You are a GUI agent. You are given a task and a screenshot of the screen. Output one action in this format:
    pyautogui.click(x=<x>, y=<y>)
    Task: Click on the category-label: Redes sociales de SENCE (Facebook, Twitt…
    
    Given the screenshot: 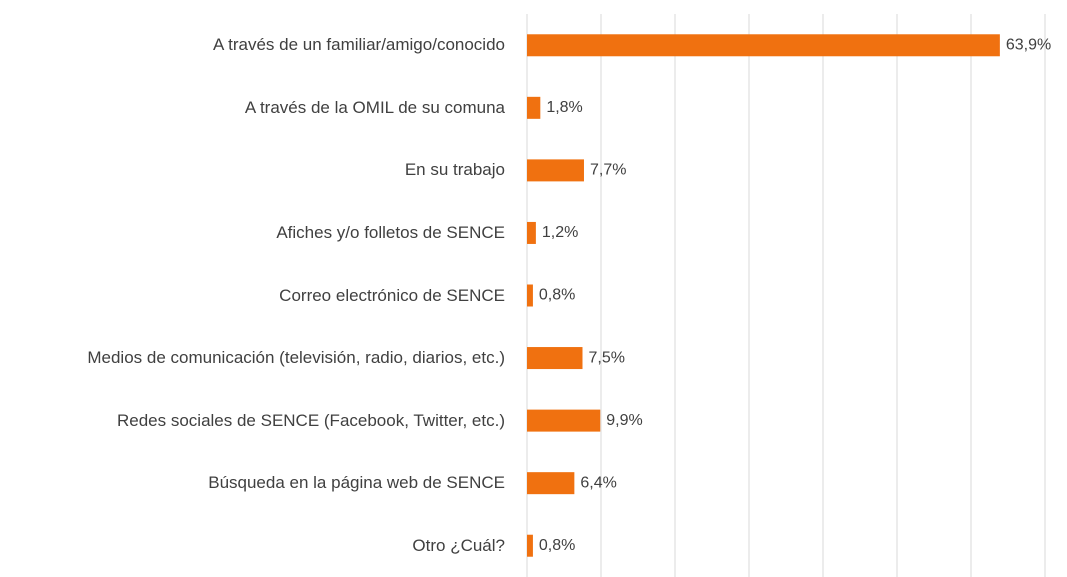 What is the action you would take?
    pyautogui.click(x=310, y=420)
    